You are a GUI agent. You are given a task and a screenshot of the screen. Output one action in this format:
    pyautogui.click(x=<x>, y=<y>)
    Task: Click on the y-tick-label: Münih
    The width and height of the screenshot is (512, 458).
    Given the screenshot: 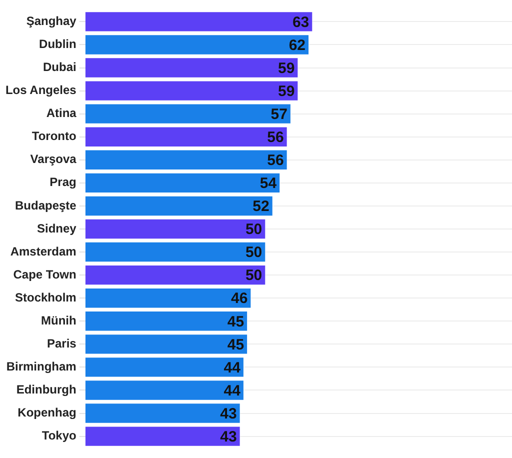 What is the action you would take?
    pyautogui.click(x=58, y=320)
    